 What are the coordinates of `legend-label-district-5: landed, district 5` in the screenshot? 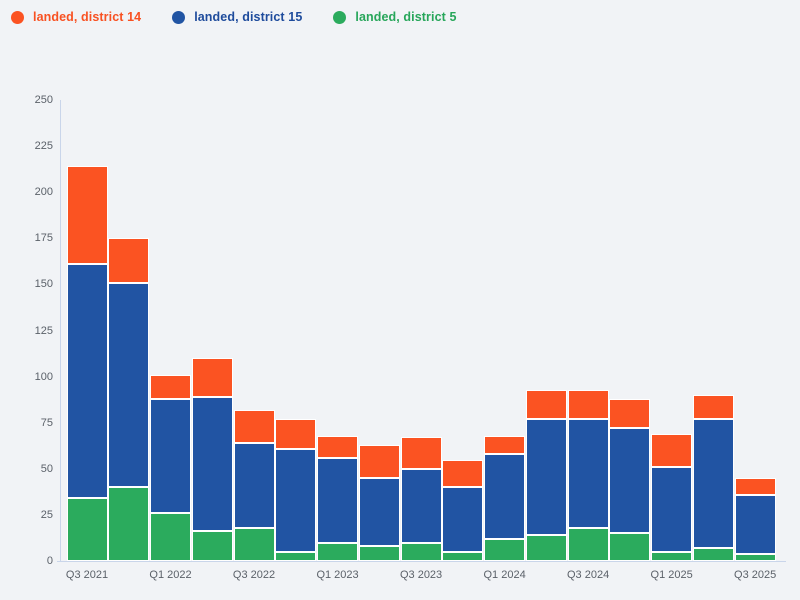 It's located at (406, 17).